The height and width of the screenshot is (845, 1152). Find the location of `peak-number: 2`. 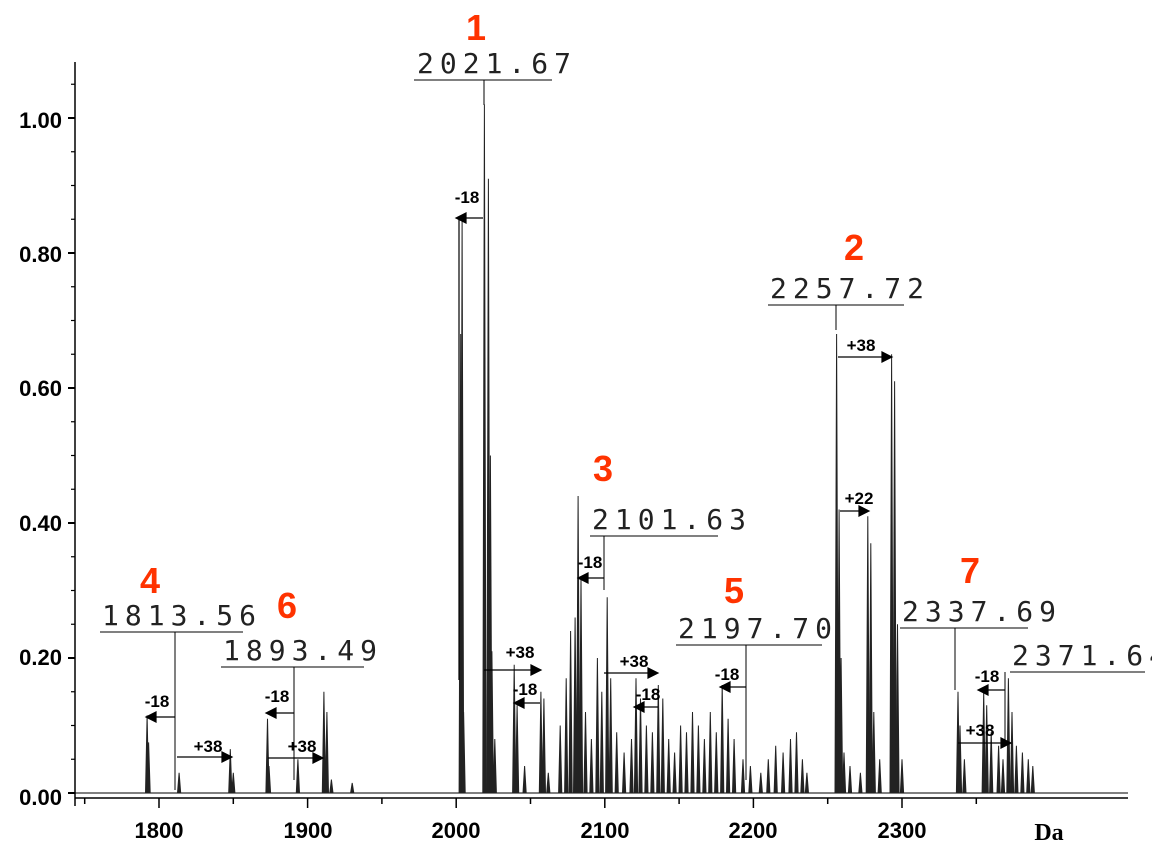

peak-number: 2 is located at coordinates (854, 247).